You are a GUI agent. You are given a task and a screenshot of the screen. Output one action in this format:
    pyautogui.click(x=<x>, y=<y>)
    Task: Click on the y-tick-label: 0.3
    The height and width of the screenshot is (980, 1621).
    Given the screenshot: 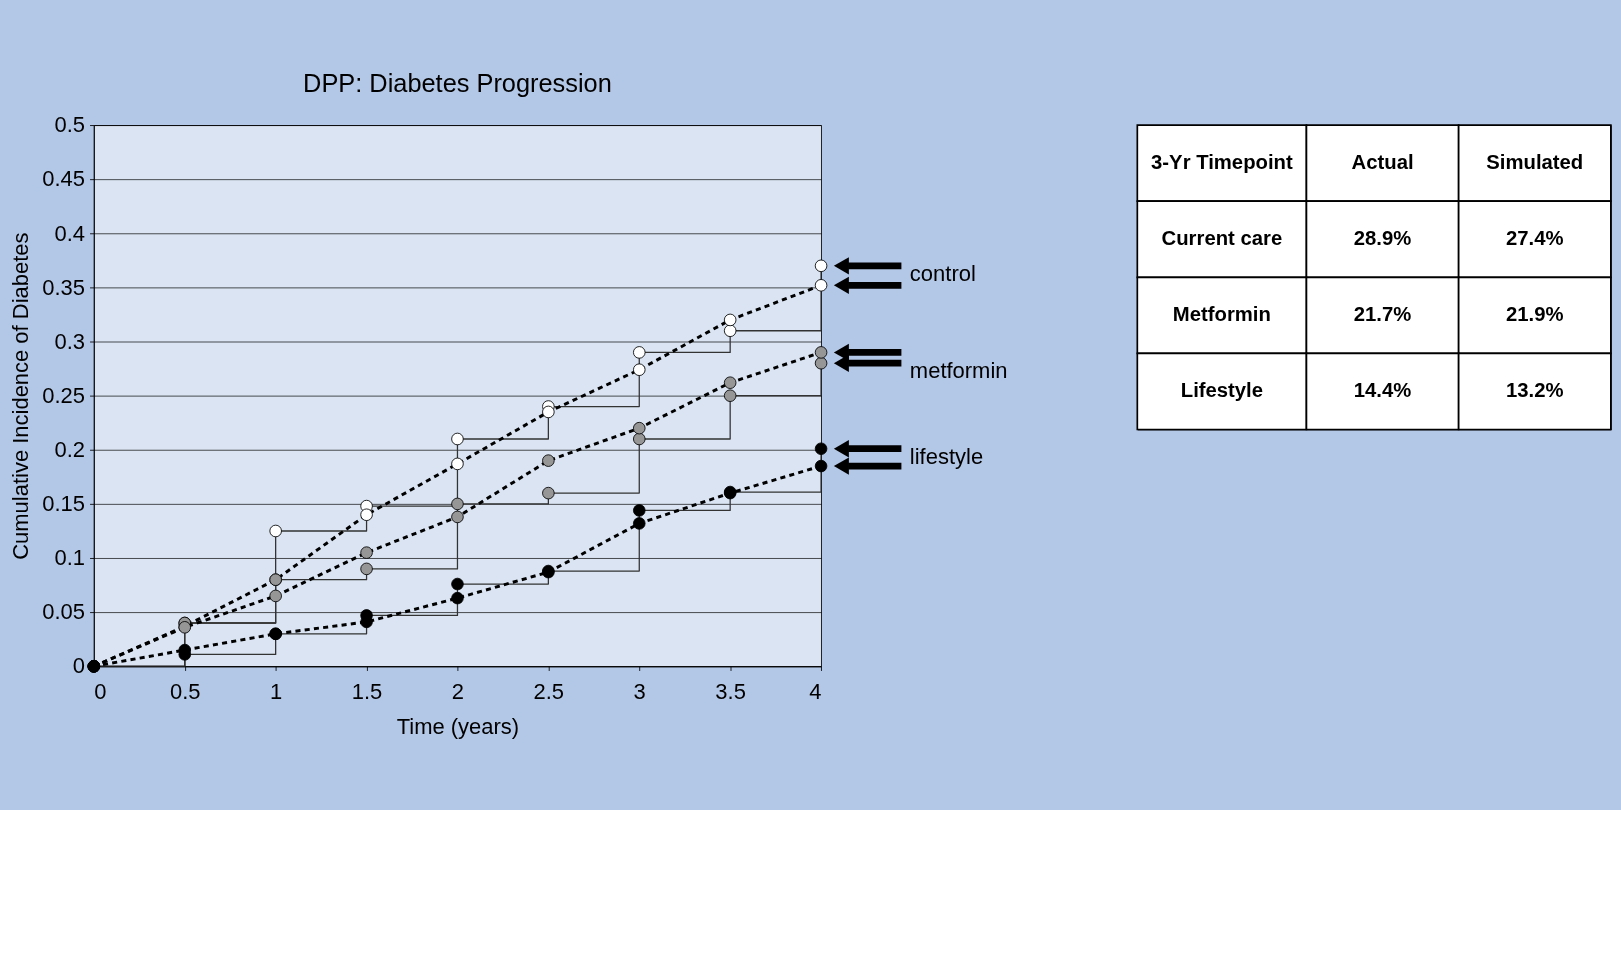 What is the action you would take?
    pyautogui.click(x=69, y=341)
    